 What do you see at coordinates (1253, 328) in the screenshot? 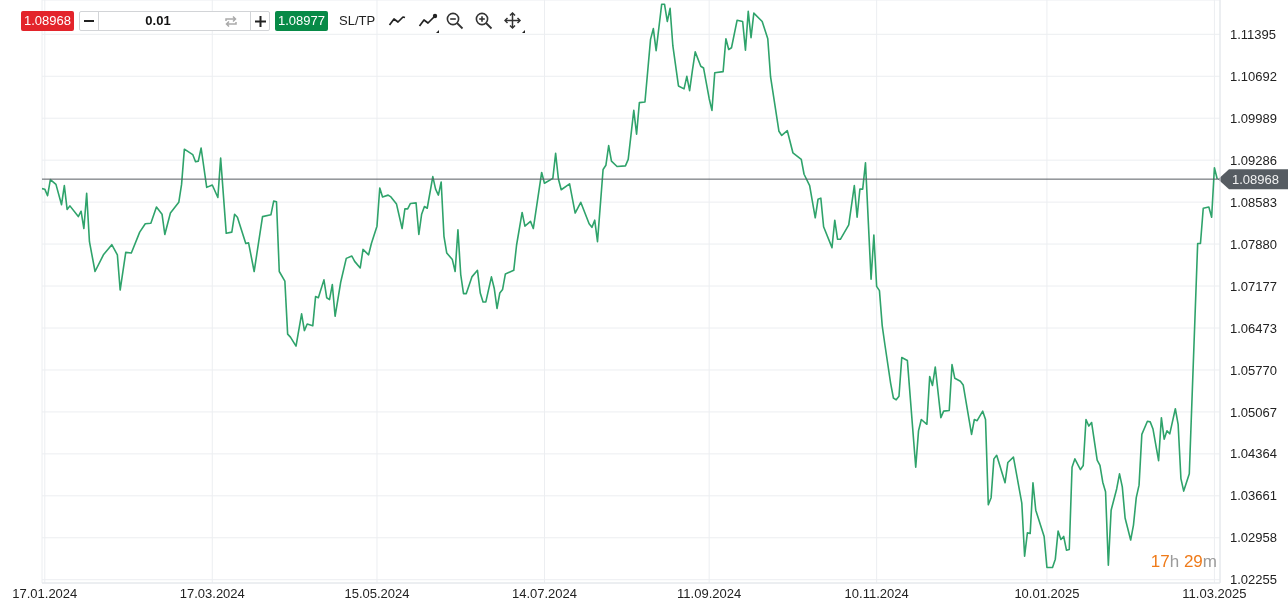
I see `y-tick-label: 1.06473` at bounding box center [1253, 328].